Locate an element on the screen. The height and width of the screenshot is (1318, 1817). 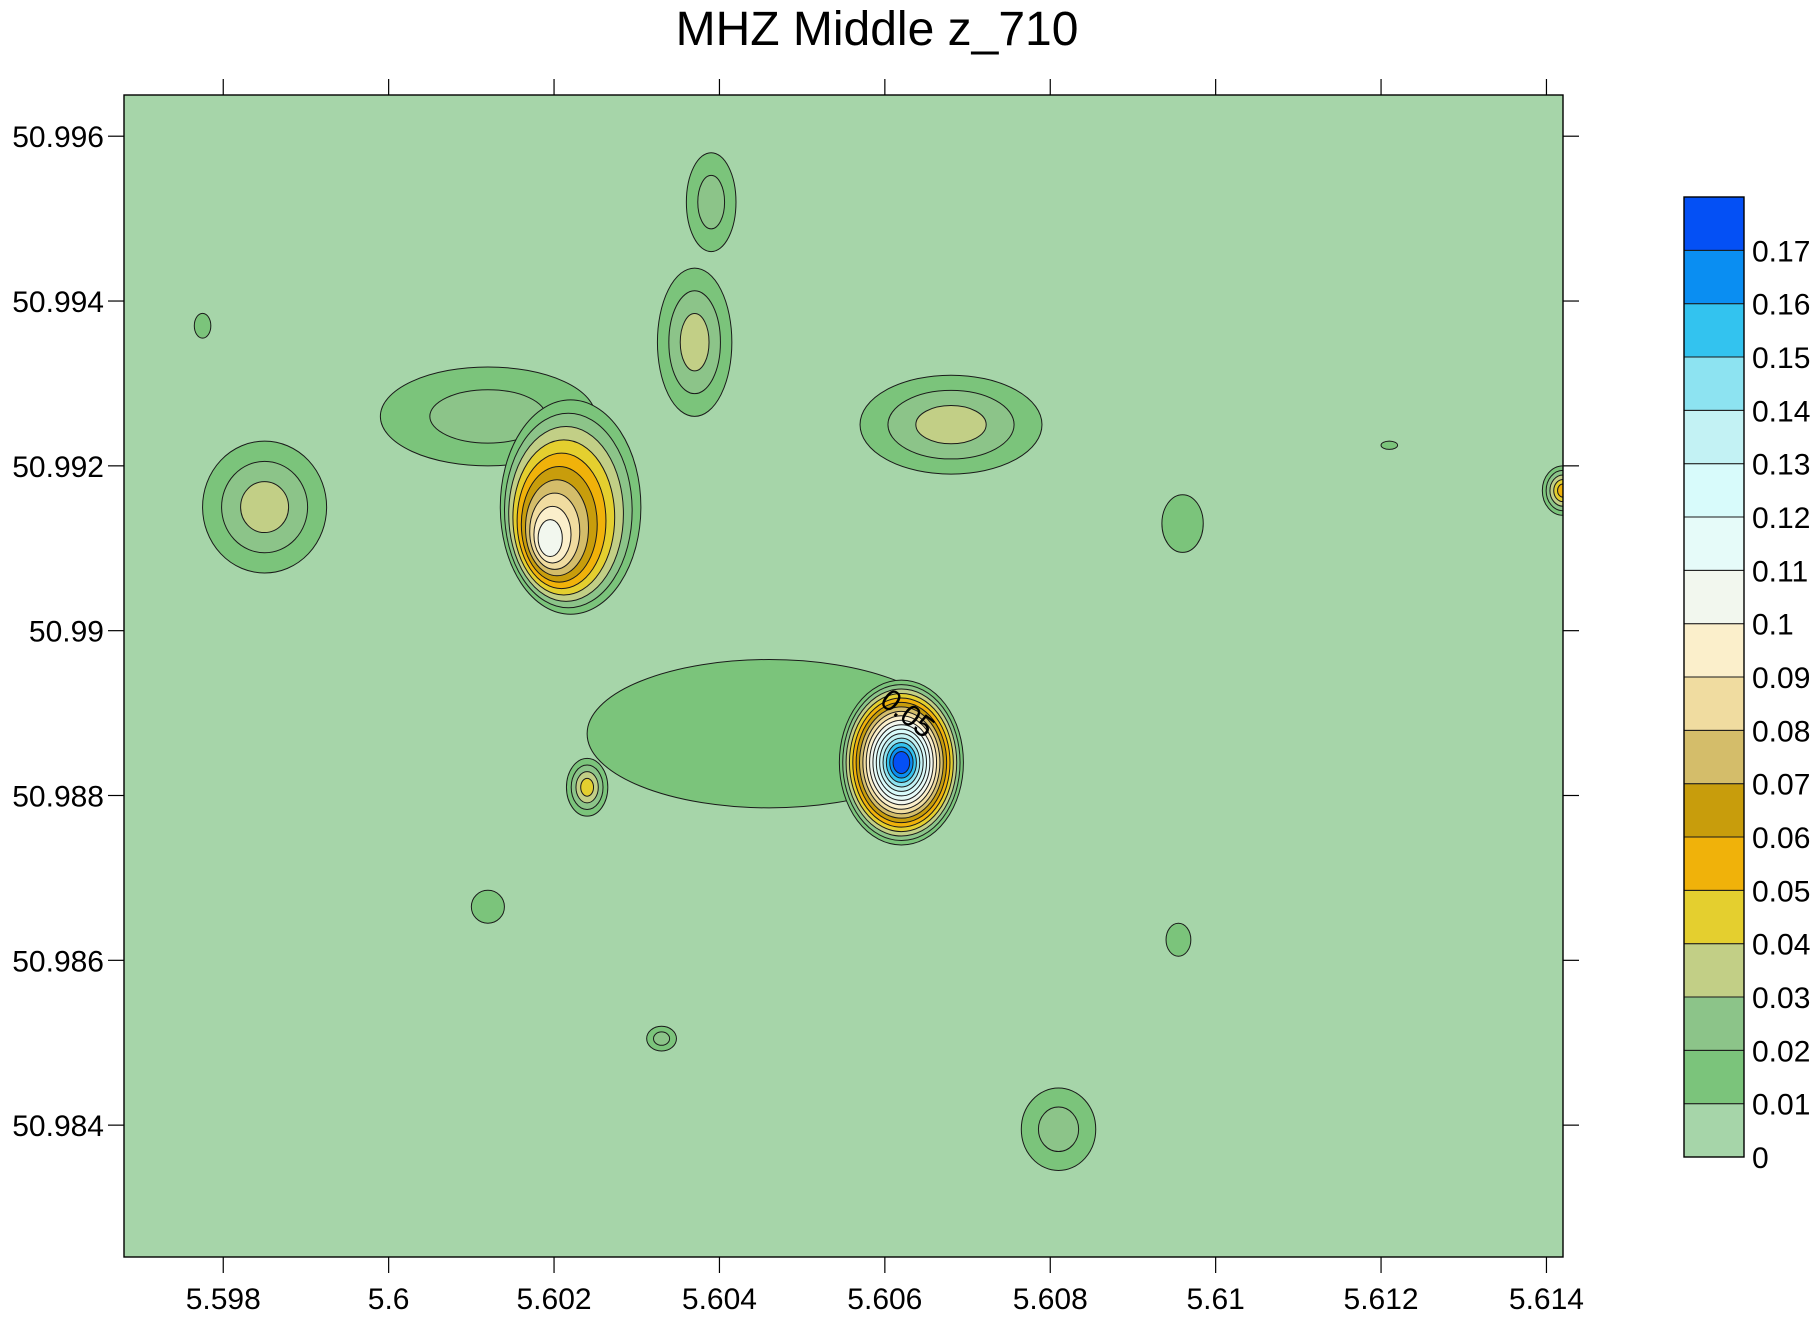
colorbar-label: 0.02 is located at coordinates (1781, 1051).